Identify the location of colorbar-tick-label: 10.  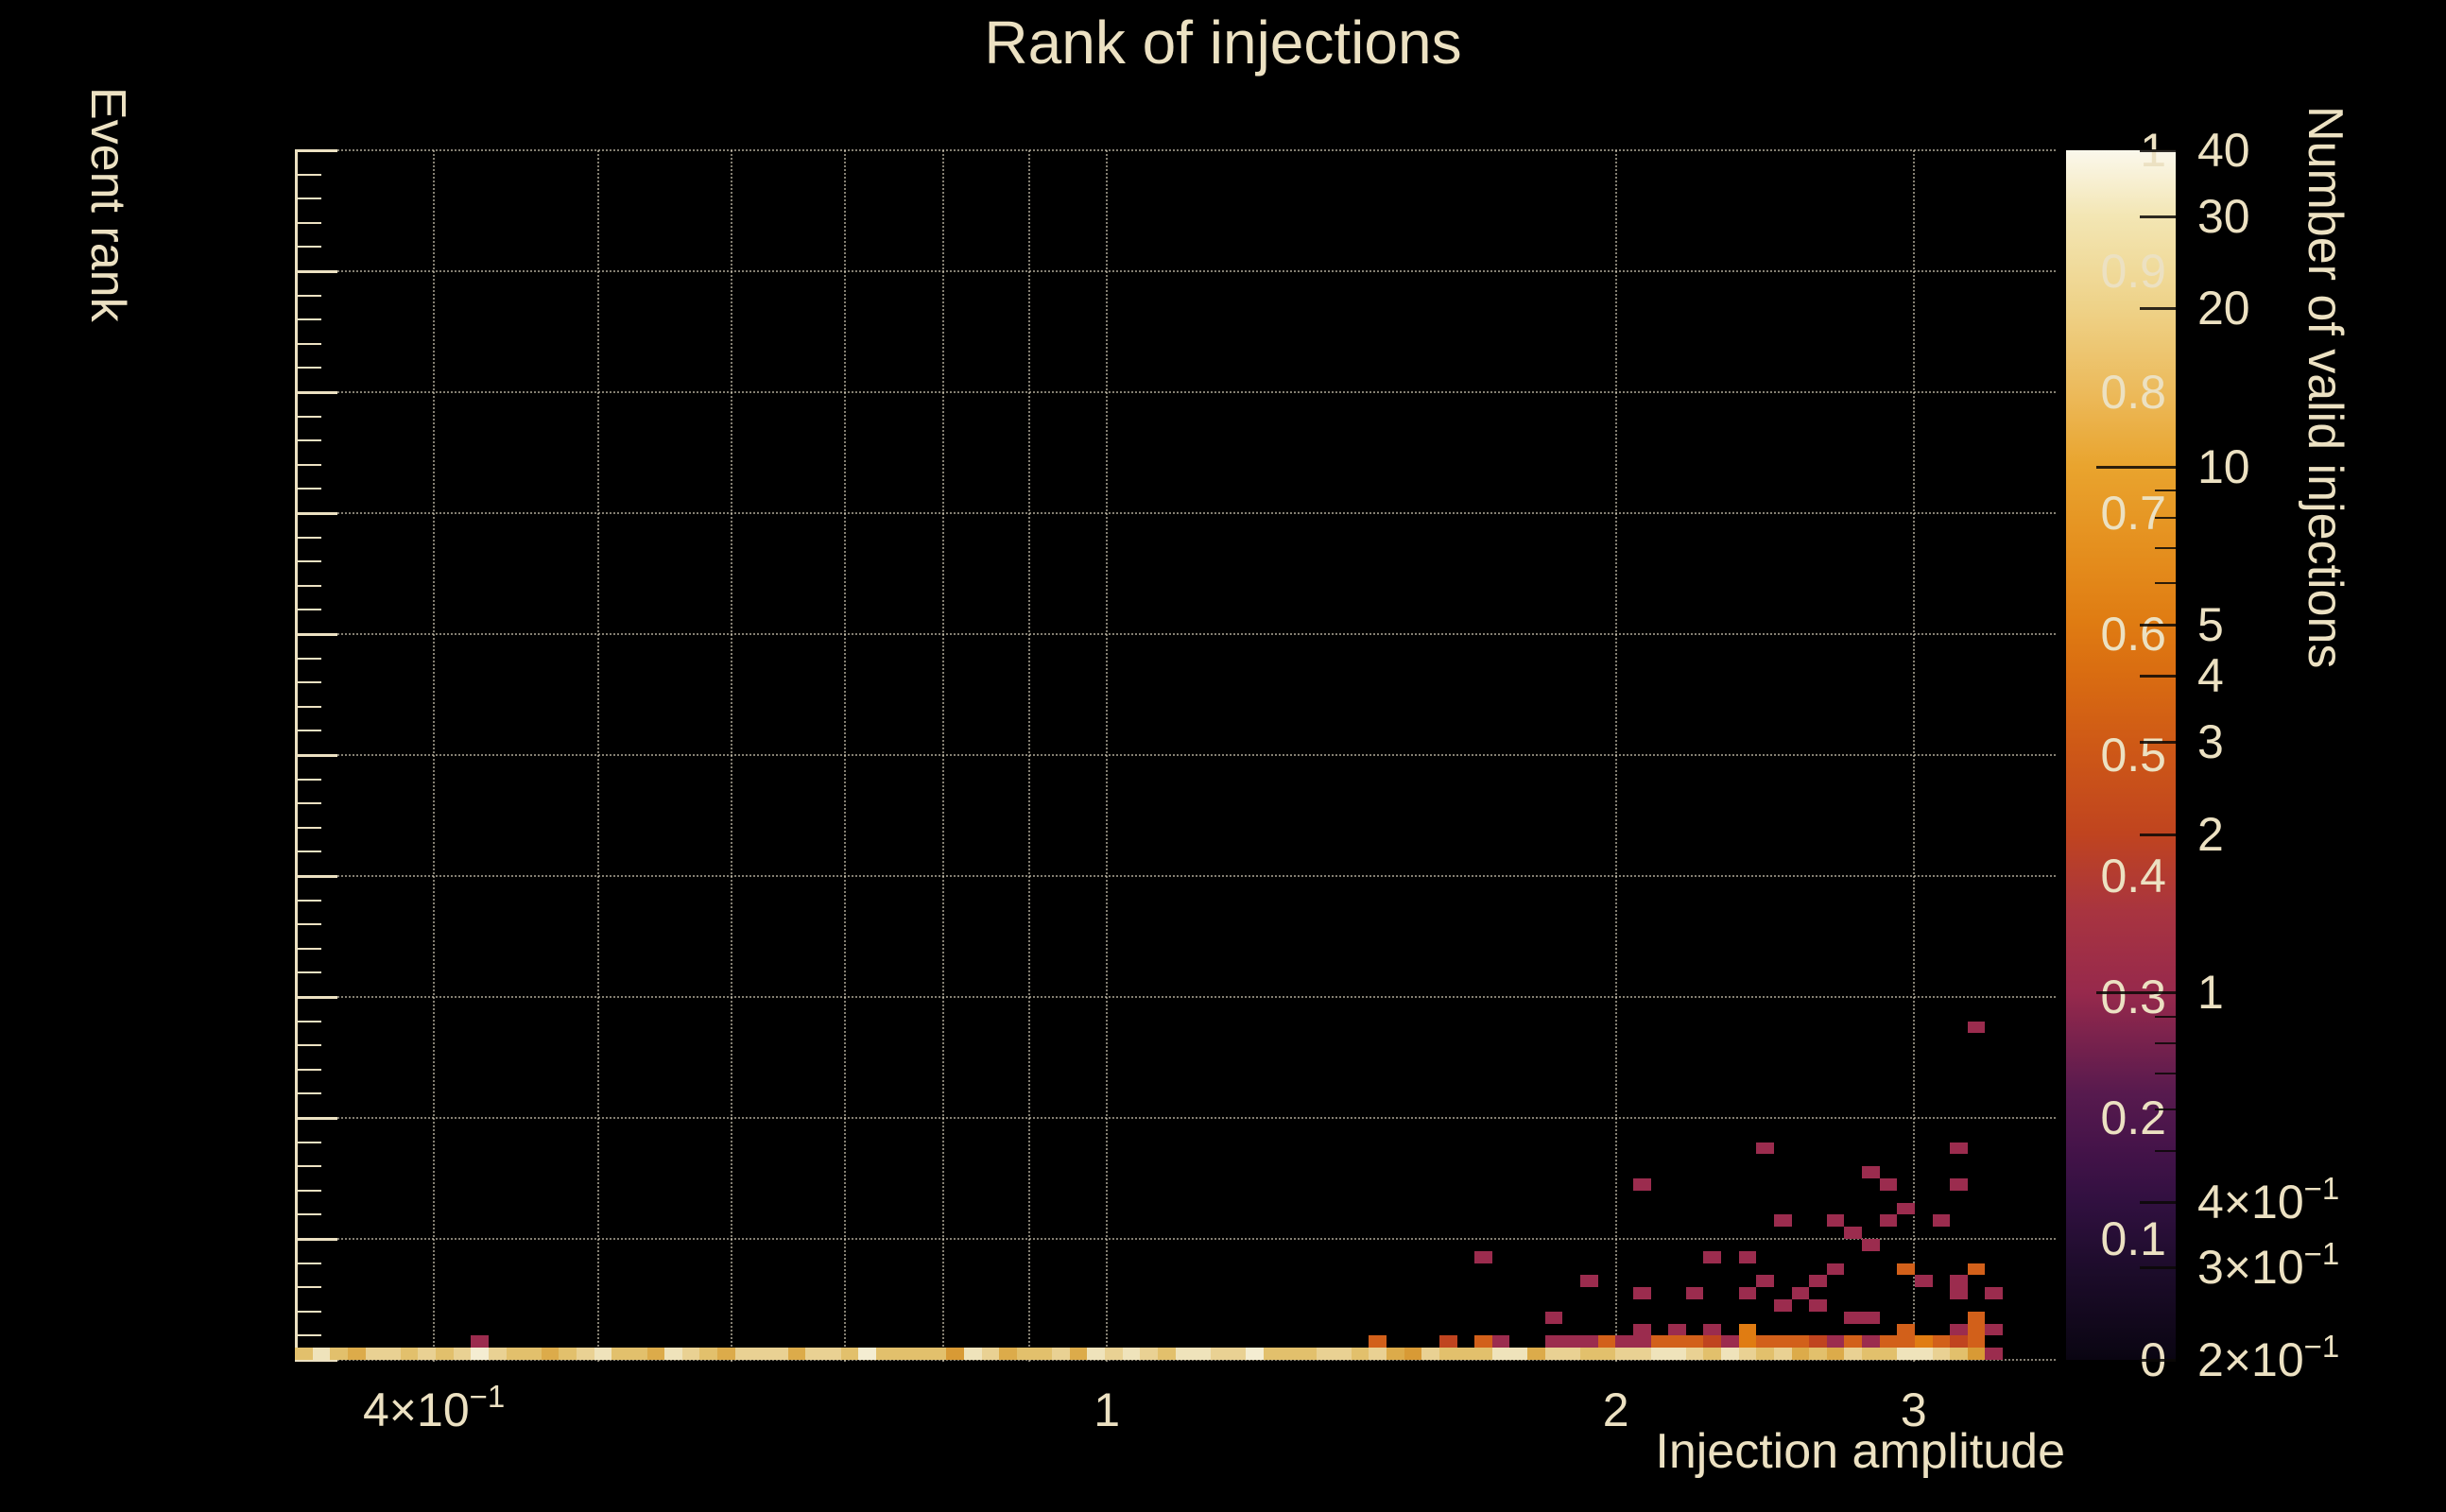
(2223, 466).